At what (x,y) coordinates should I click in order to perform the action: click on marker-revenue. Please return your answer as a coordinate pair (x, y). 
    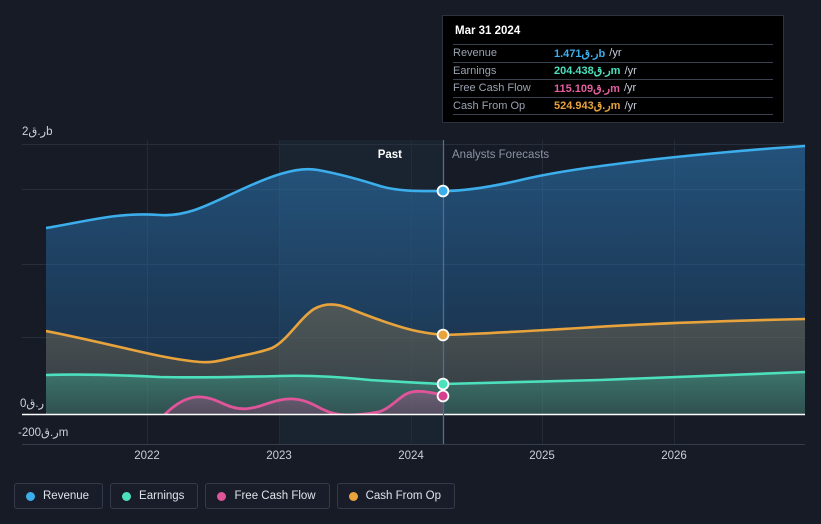
    Looking at the image, I should click on (443, 191).